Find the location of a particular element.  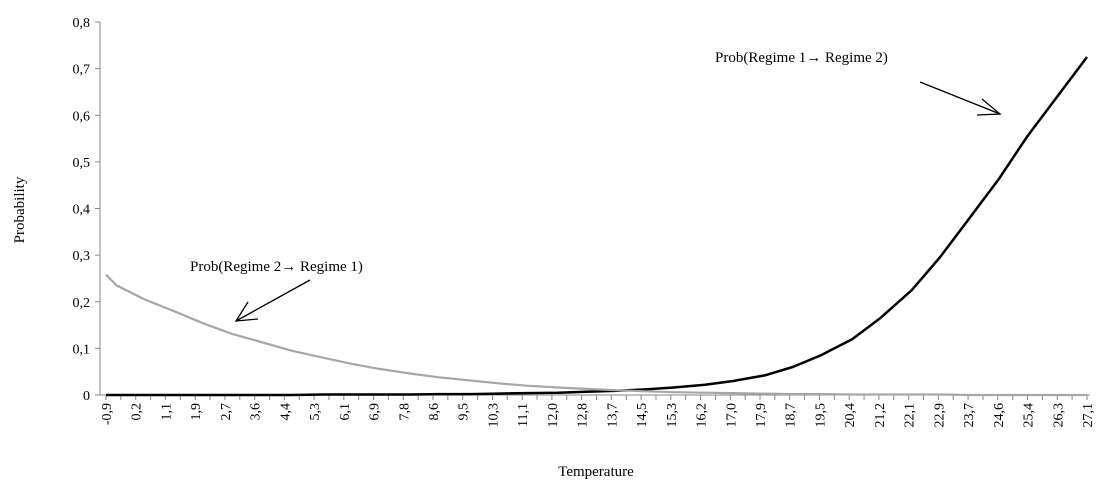

x-tick-label: 1,9 is located at coordinates (196, 412).